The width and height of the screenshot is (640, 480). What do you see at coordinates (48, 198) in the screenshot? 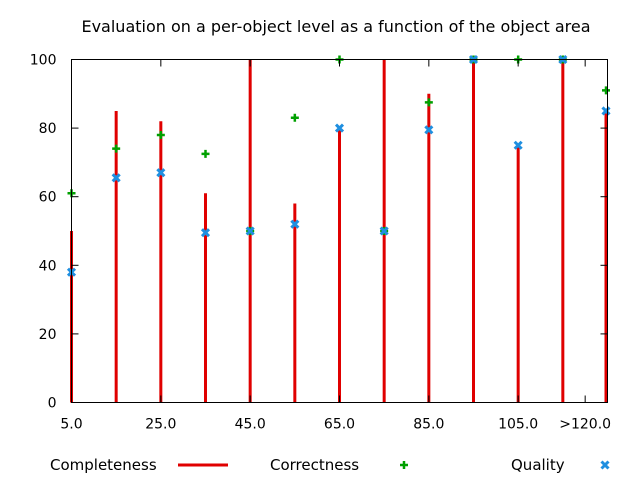
I see `y-tick-label: 60` at bounding box center [48, 198].